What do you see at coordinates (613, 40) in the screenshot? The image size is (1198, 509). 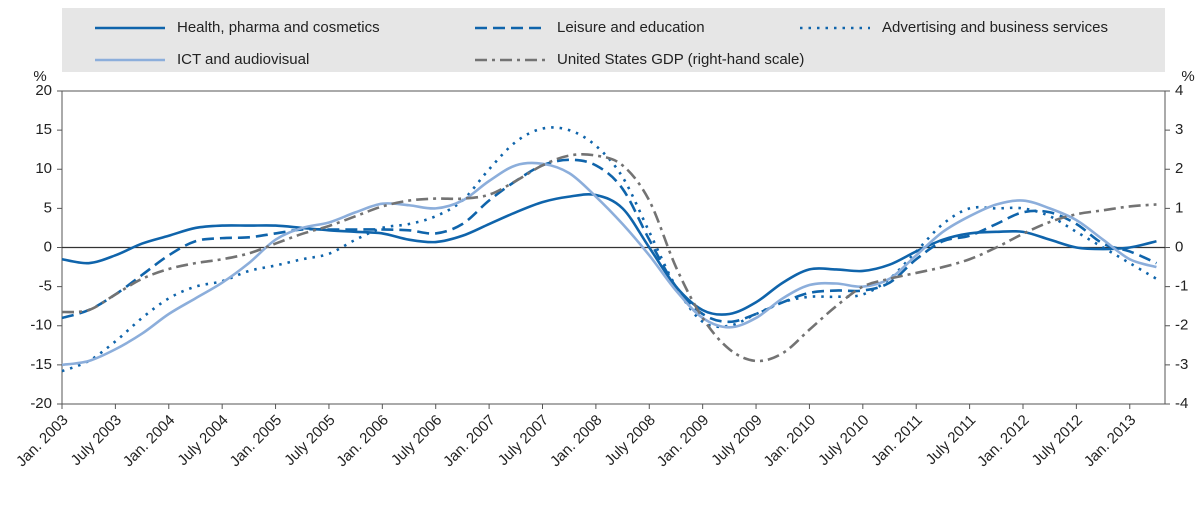 I see `legend-background` at bounding box center [613, 40].